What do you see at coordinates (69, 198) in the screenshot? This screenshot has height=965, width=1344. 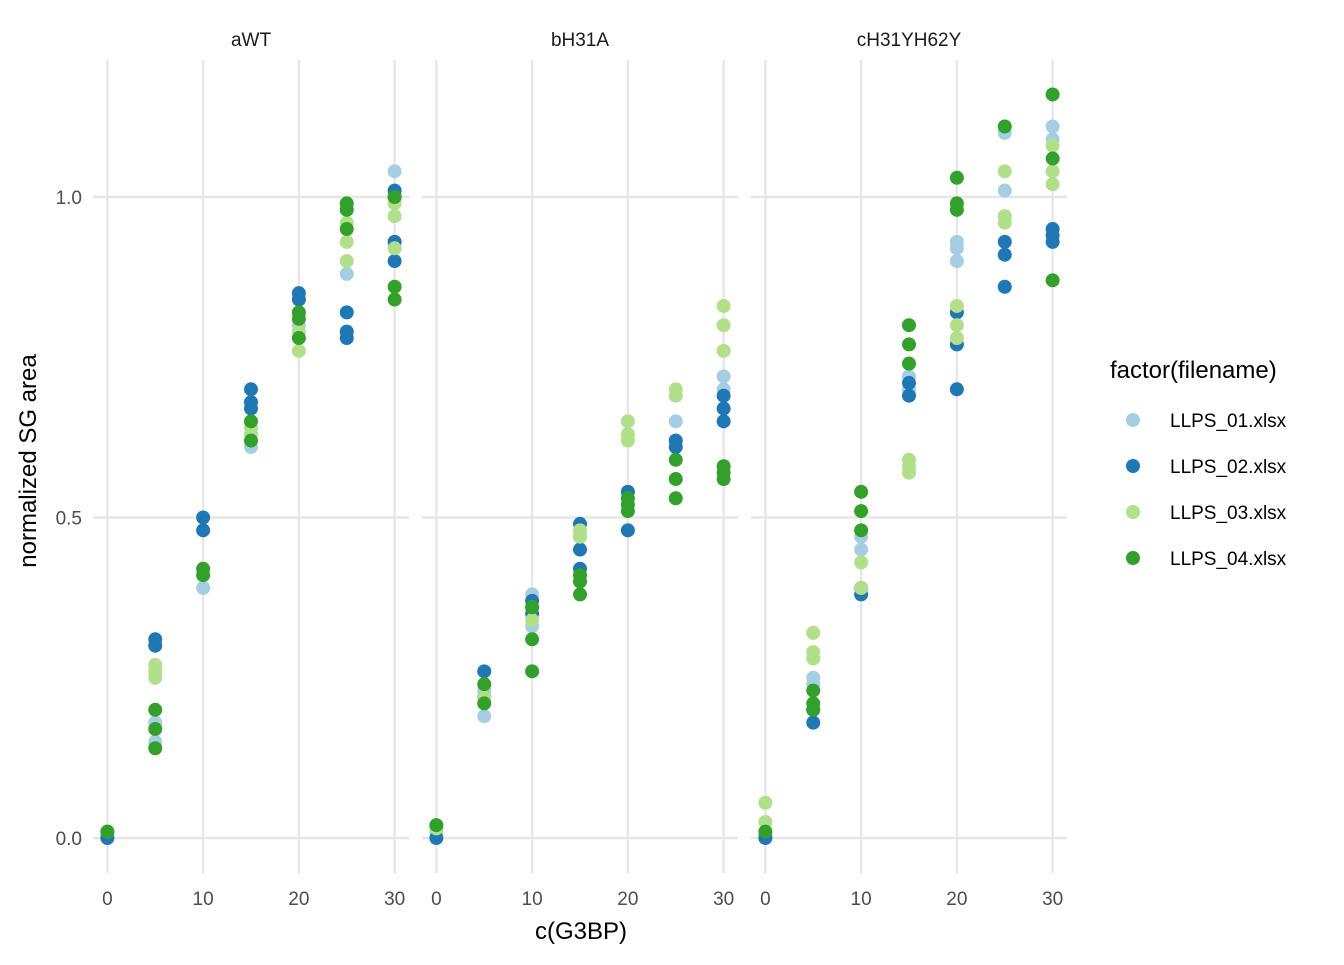 I see `y-tick-label: 1.0` at bounding box center [69, 198].